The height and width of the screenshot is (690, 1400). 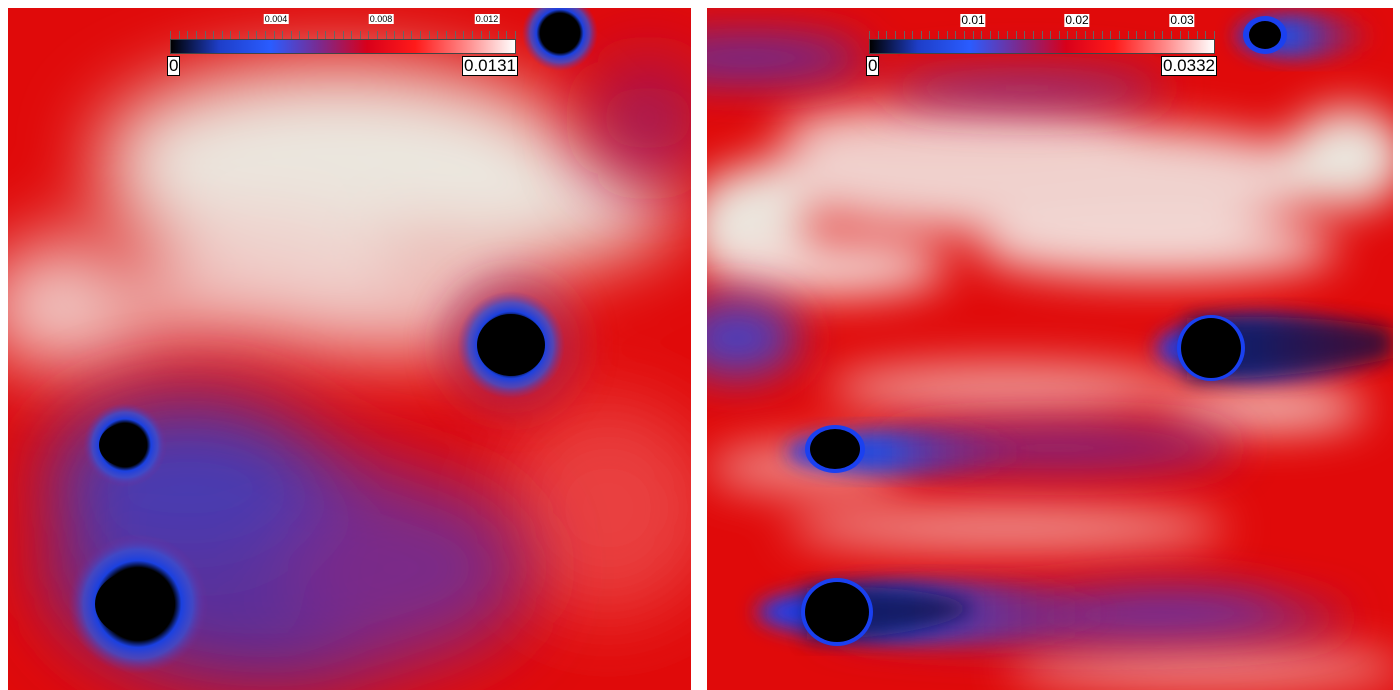 I want to click on right-colorbar-gradient, so click(x=1042, y=46).